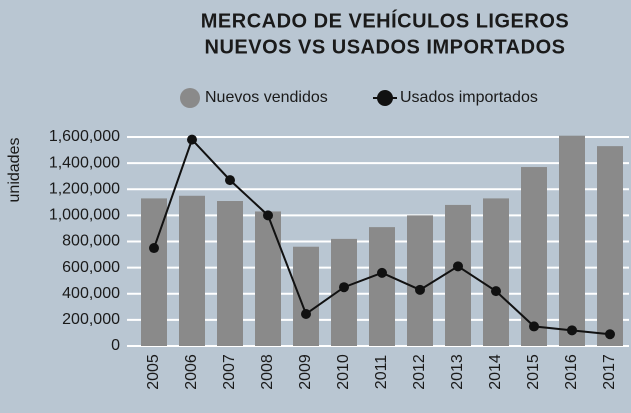  I want to click on legend-label: Usados importados, so click(469, 97).